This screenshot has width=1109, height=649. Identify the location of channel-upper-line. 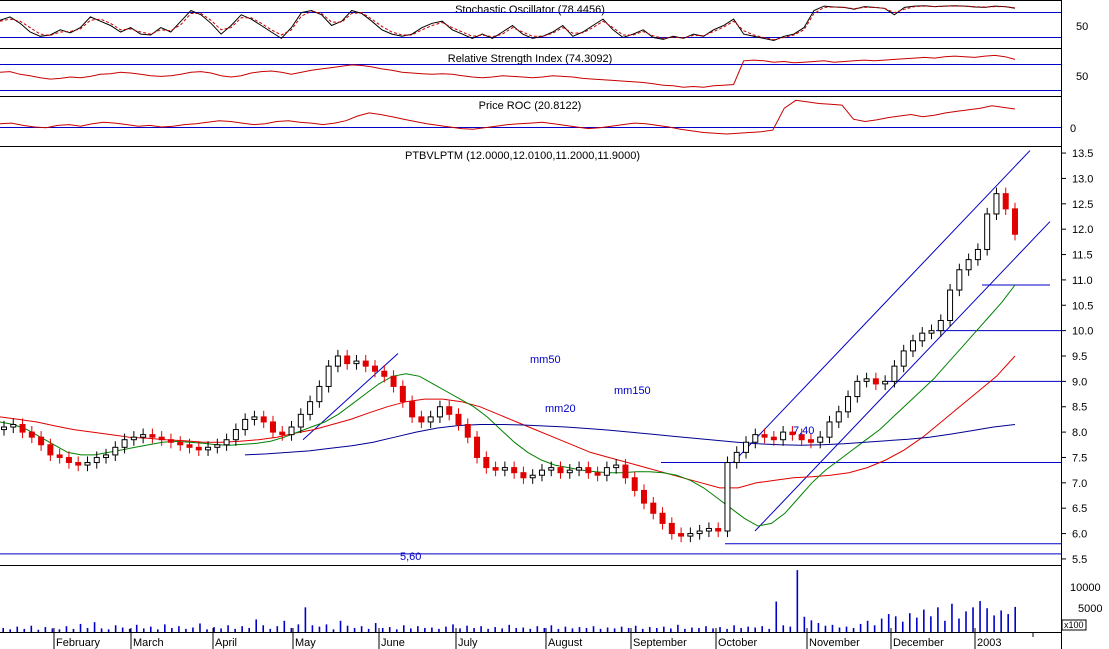
(881, 306).